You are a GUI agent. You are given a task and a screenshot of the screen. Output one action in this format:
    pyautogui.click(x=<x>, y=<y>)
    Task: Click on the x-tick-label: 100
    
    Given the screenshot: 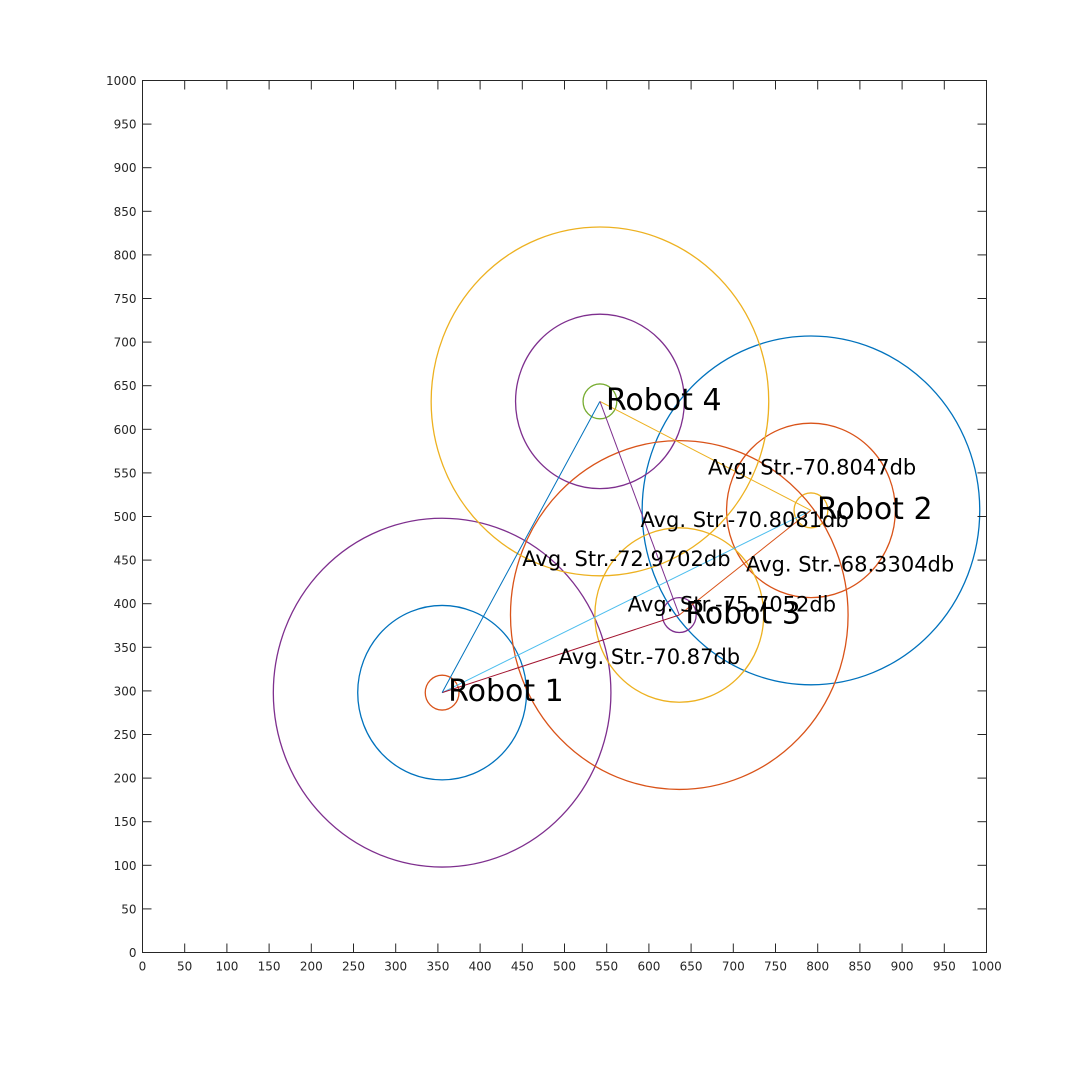 What is the action you would take?
    pyautogui.click(x=226, y=967)
    